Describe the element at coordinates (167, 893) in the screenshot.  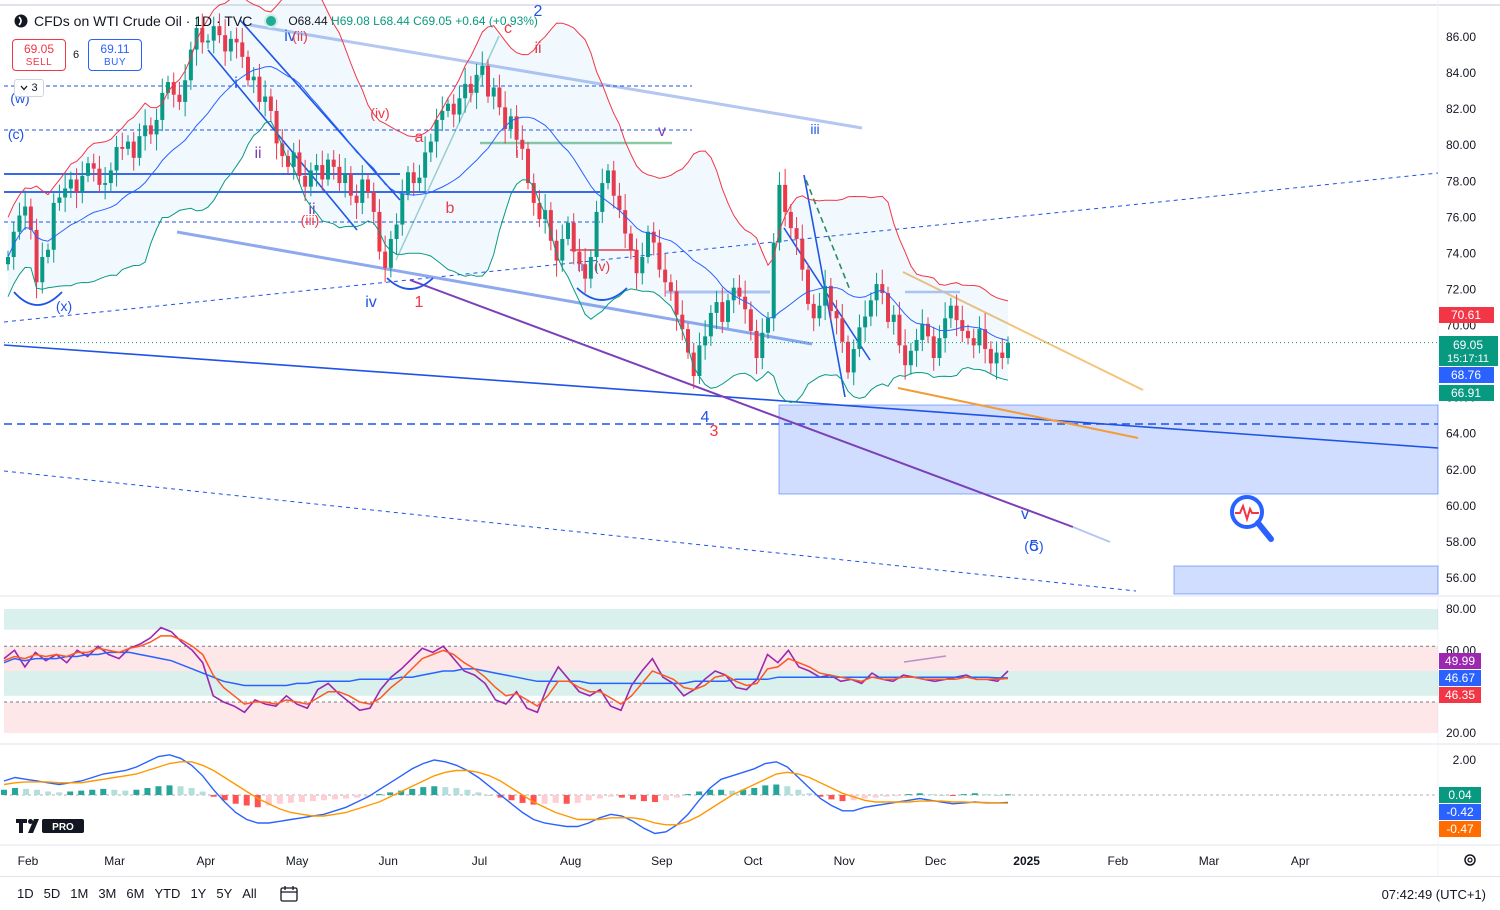
I see `timeframe-button: YTD` at that location.